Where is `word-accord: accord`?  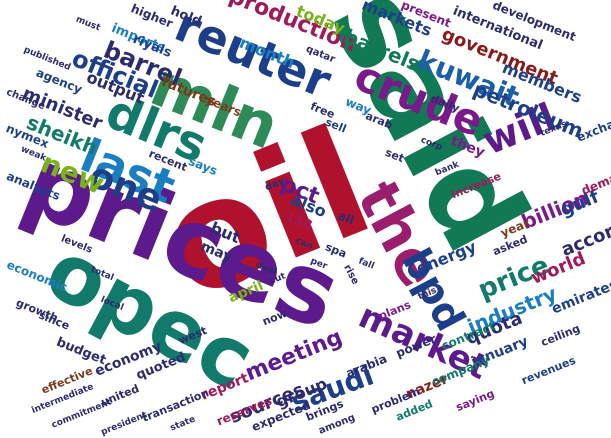 word-accord: accord is located at coordinates (584, 238).